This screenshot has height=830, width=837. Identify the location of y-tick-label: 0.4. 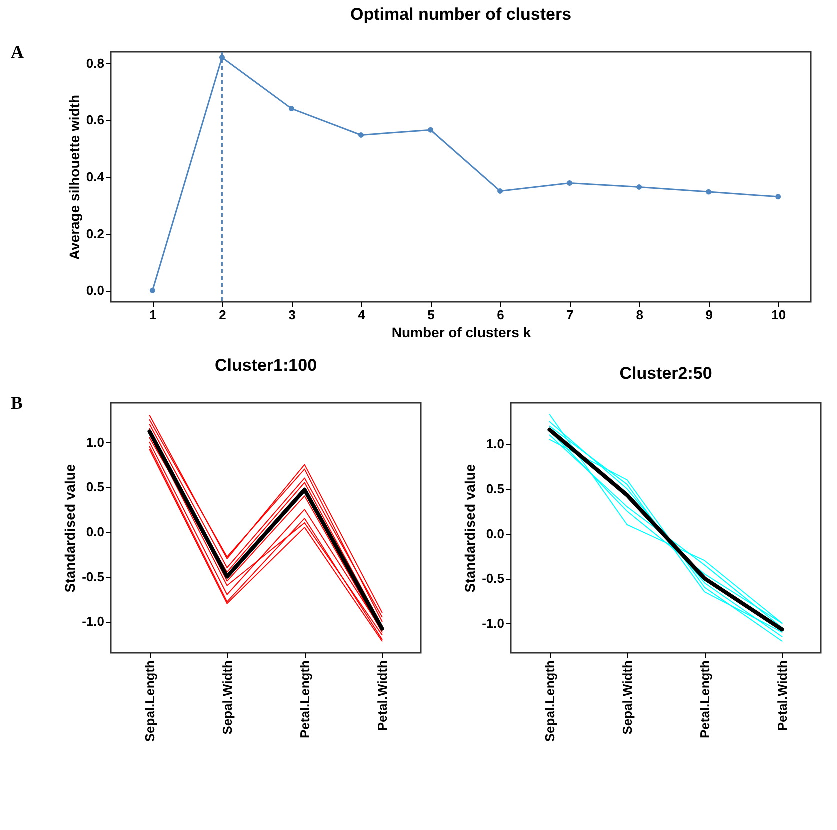
(96, 177).